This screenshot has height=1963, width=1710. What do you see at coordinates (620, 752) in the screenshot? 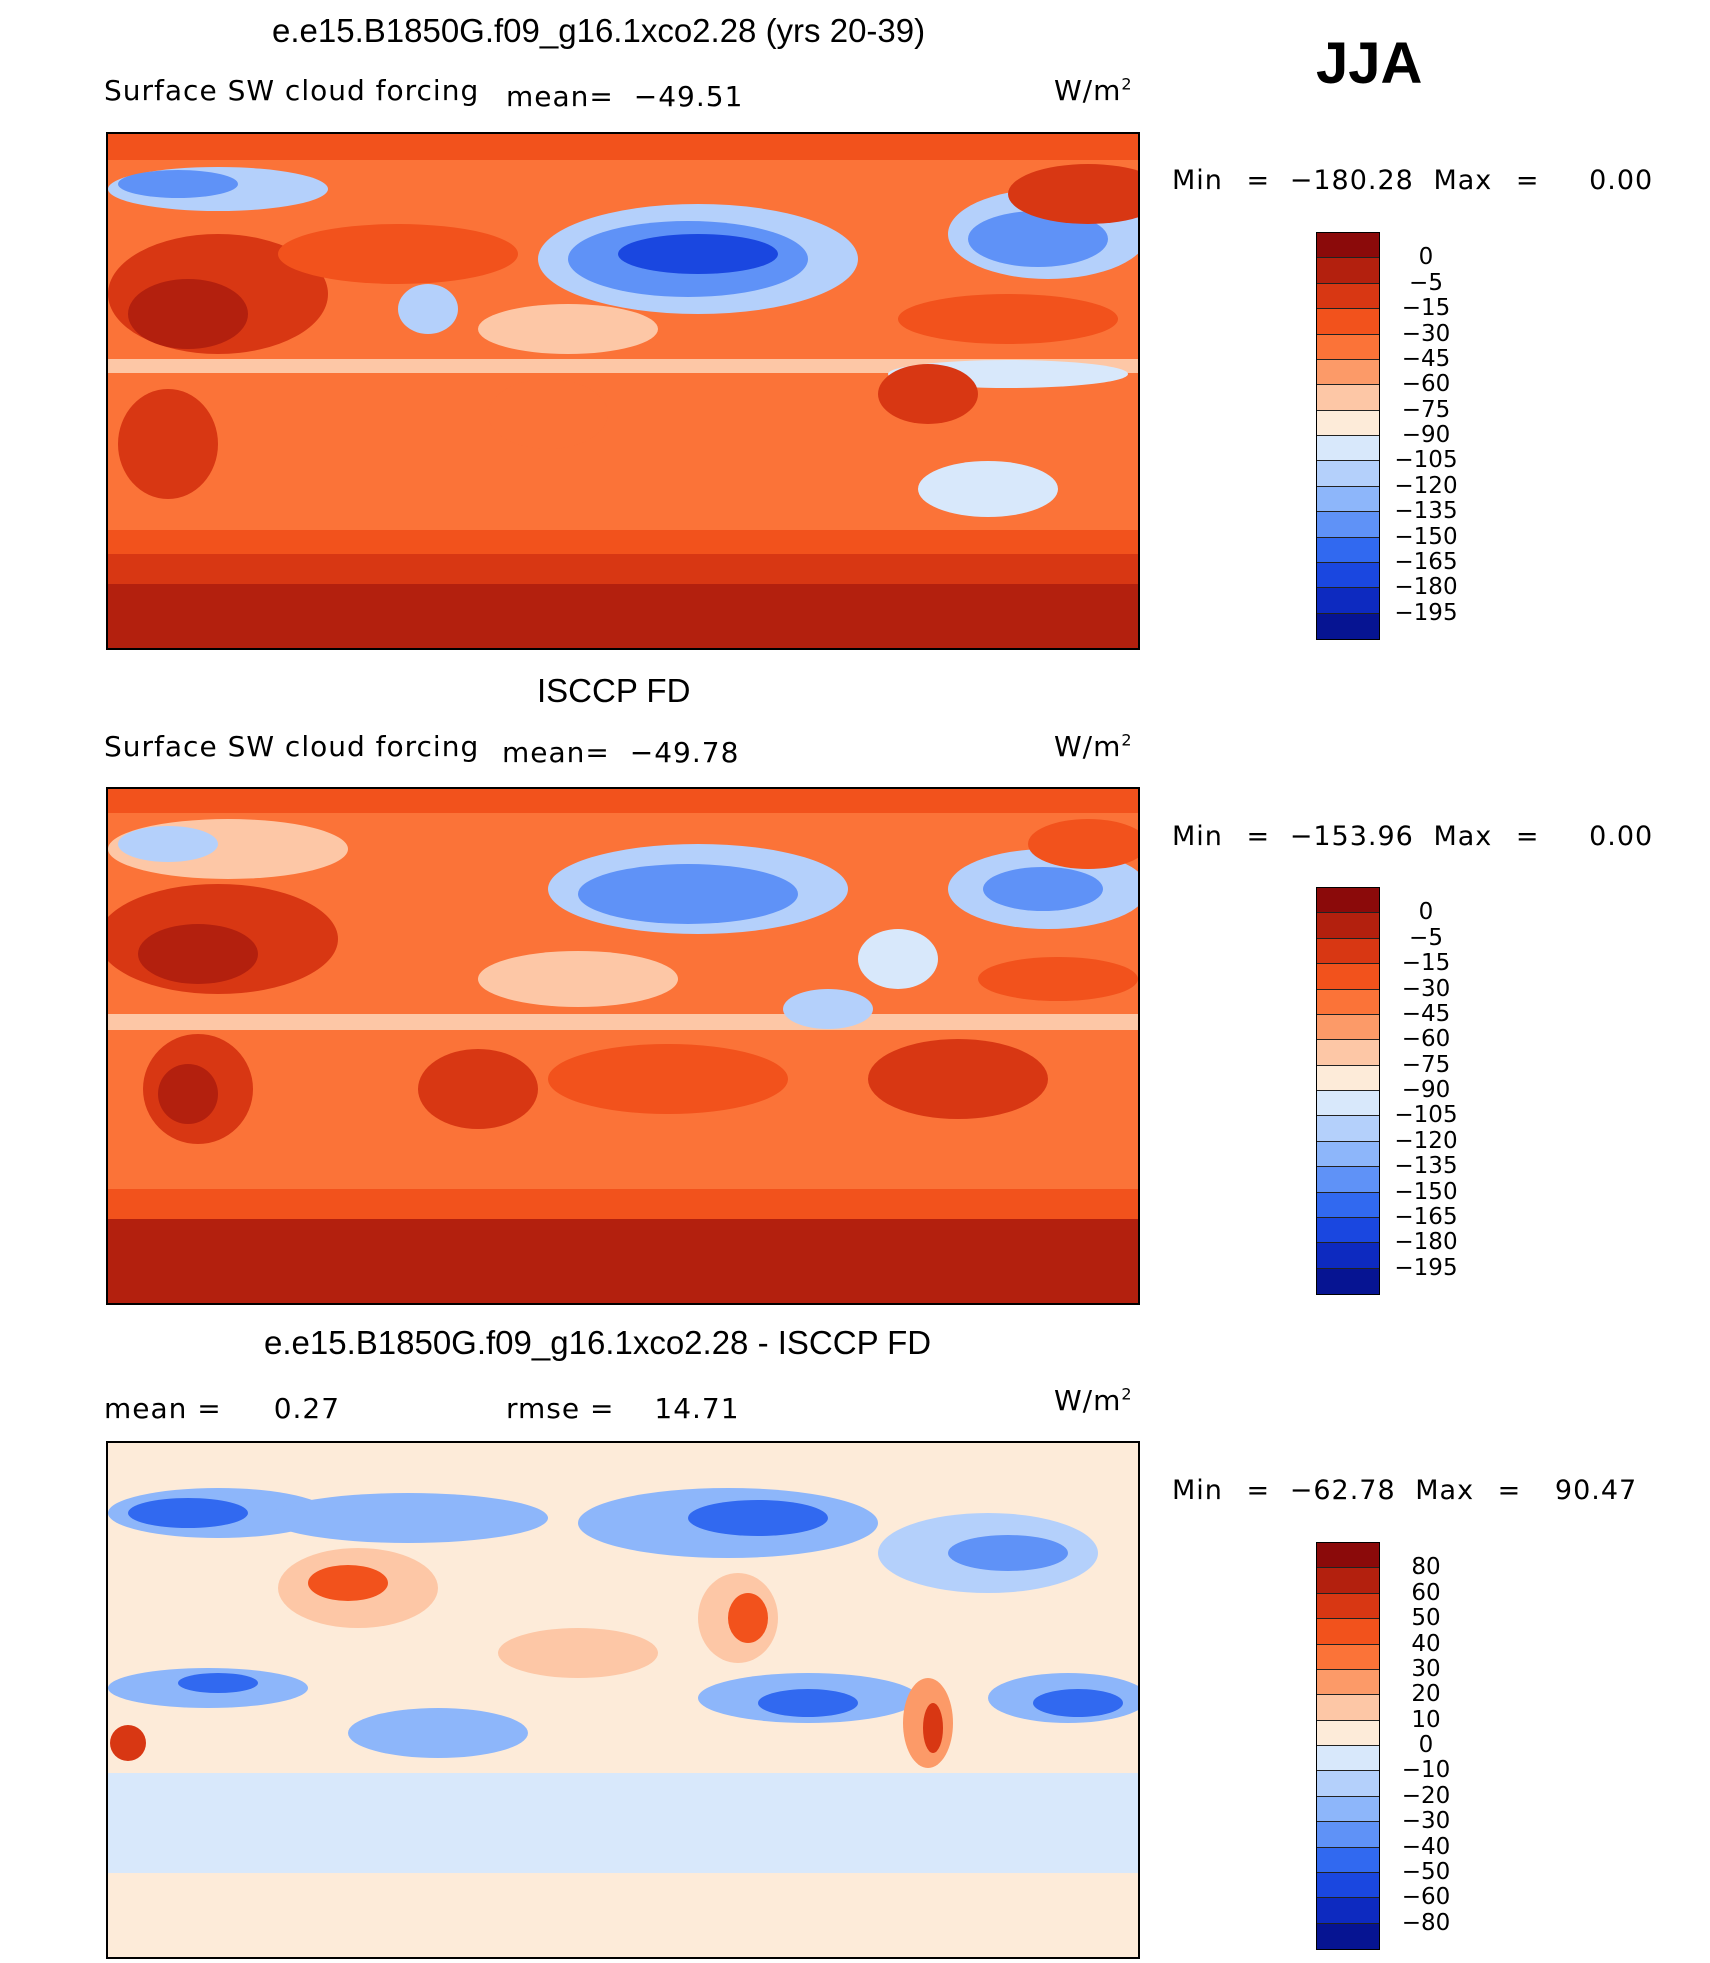
I see `panel-2-mean: mean= −49.78` at bounding box center [620, 752].